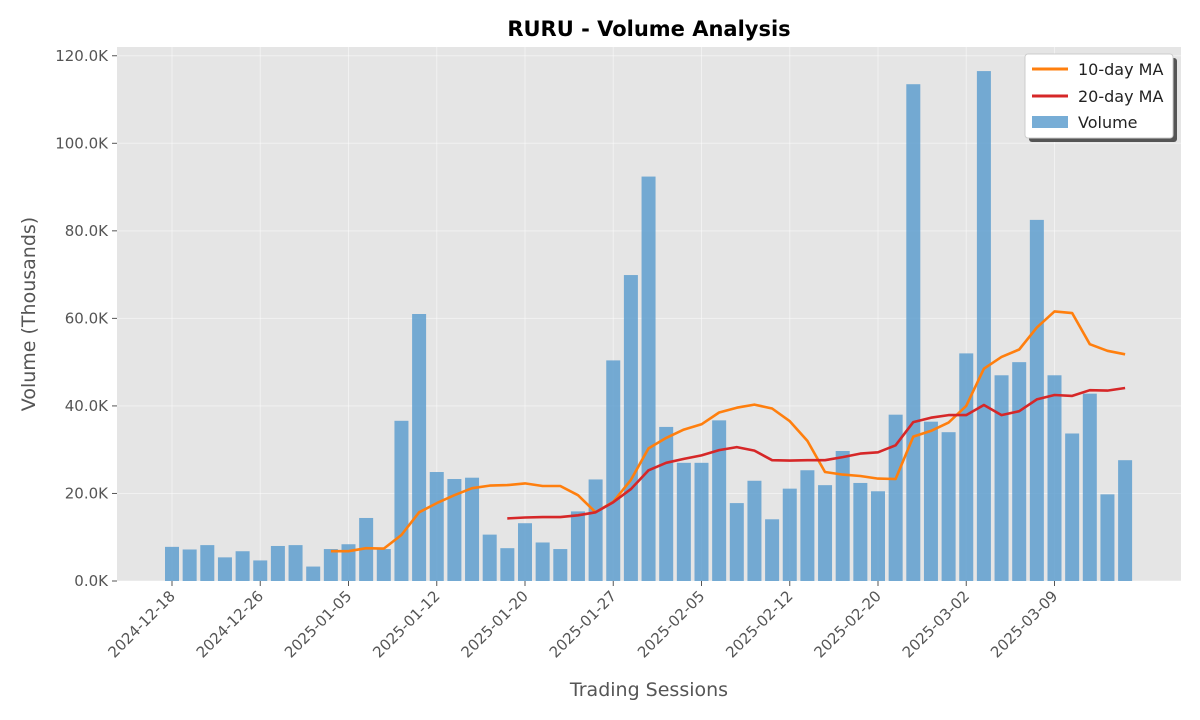  I want to click on y-tick-label: 80.0K, so click(87, 231).